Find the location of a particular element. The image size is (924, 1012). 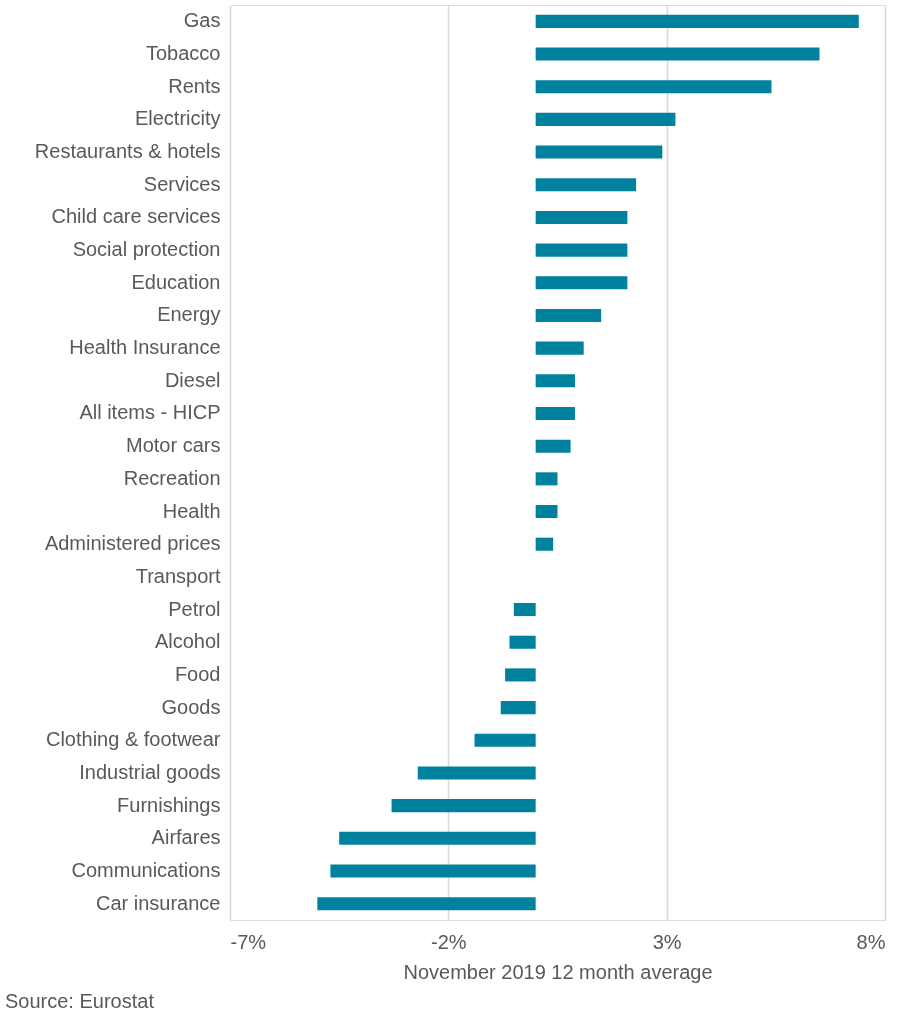

y-tick-label: Car insurance is located at coordinates (158, 902).